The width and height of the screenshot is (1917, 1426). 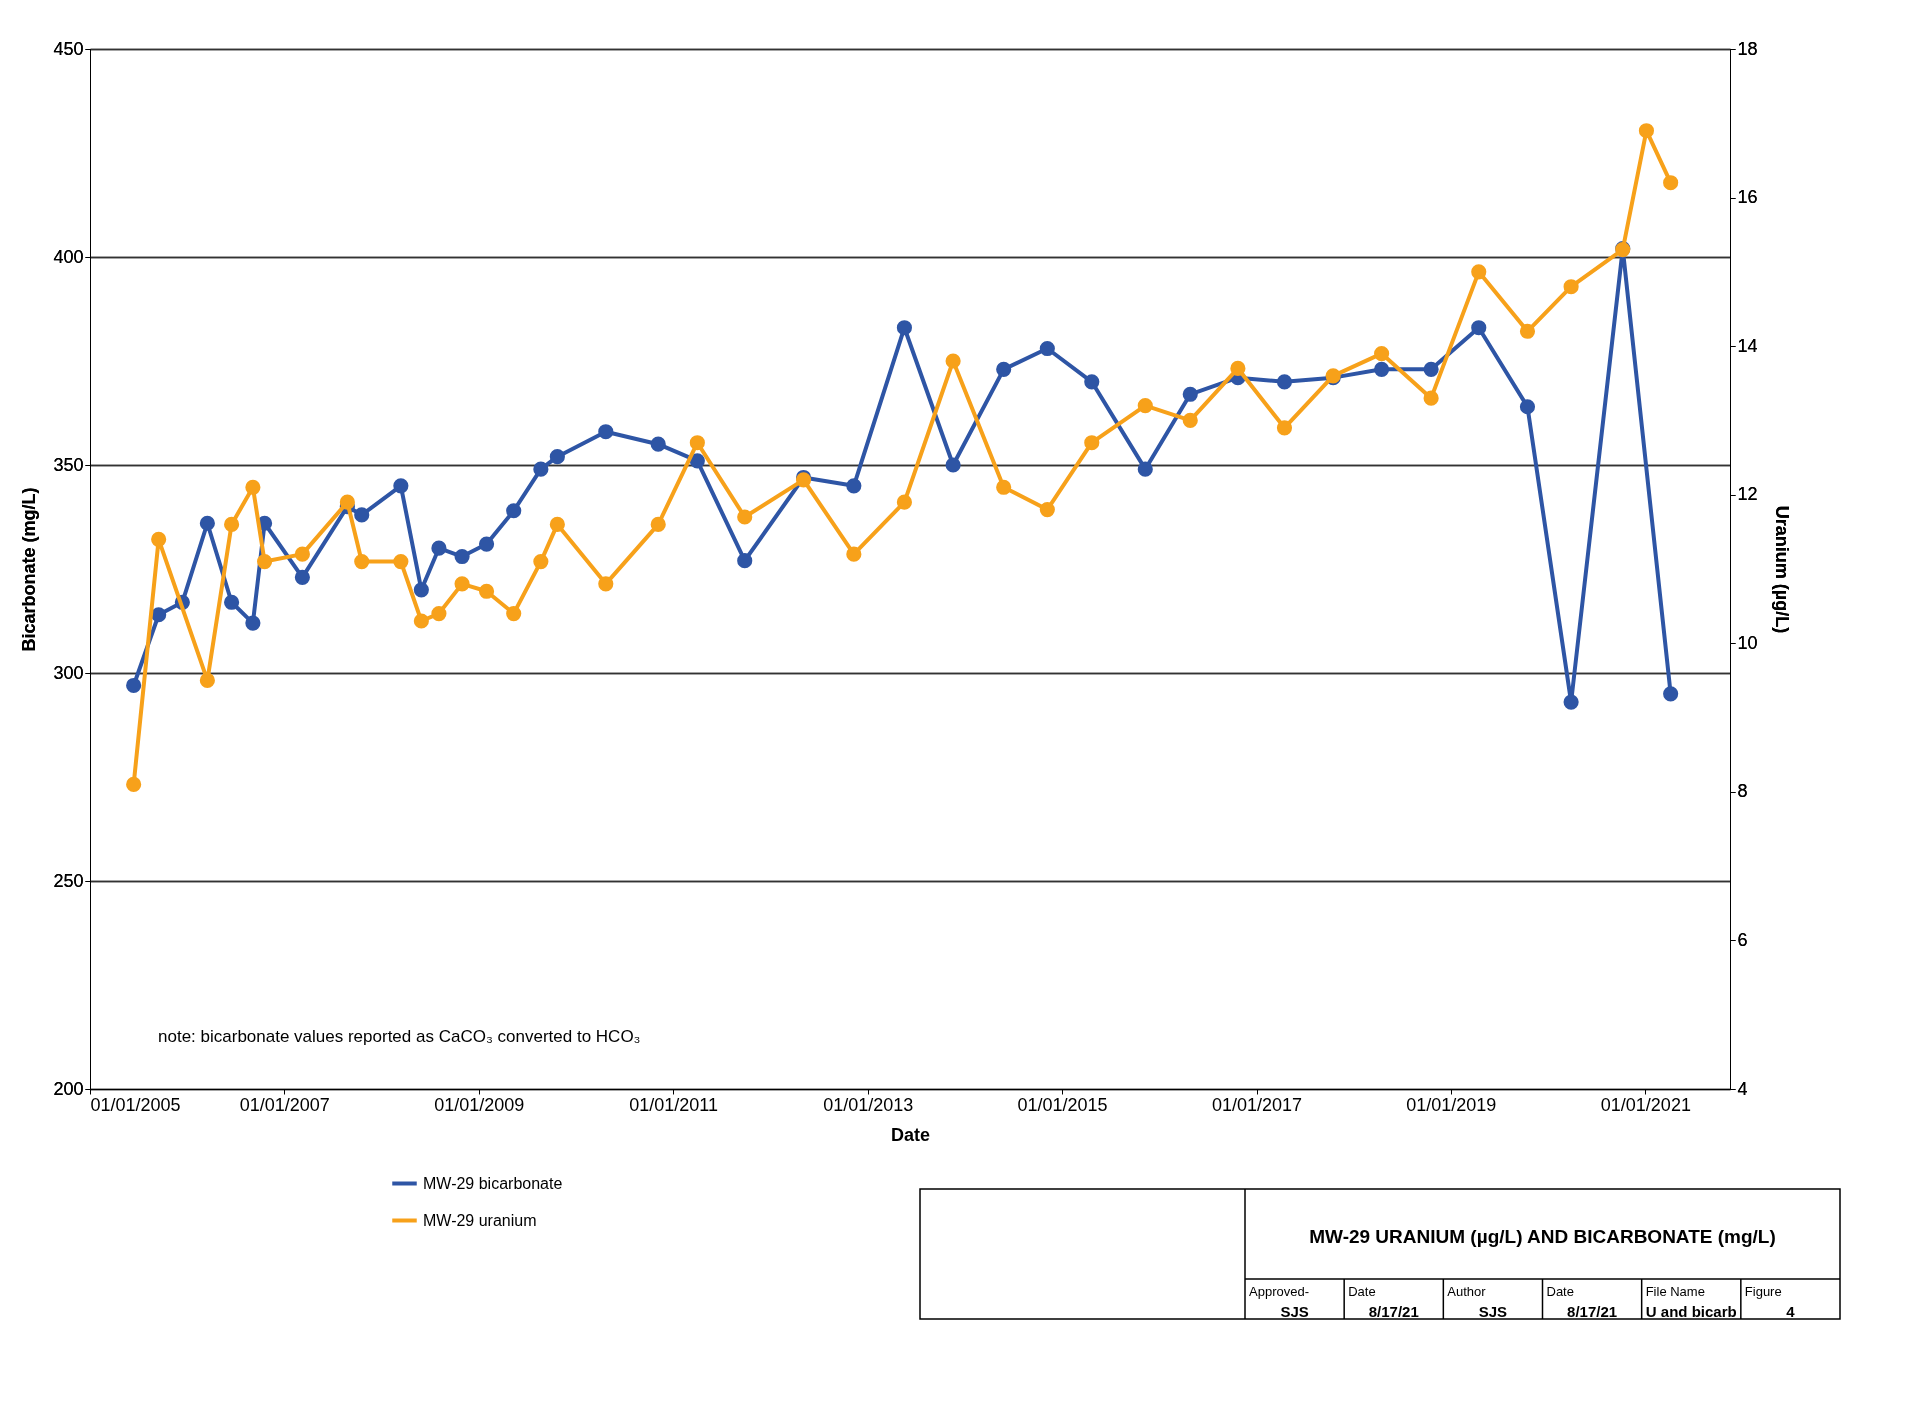 I want to click on x-tick-label: 01/01/2011, so click(x=674, y=1104).